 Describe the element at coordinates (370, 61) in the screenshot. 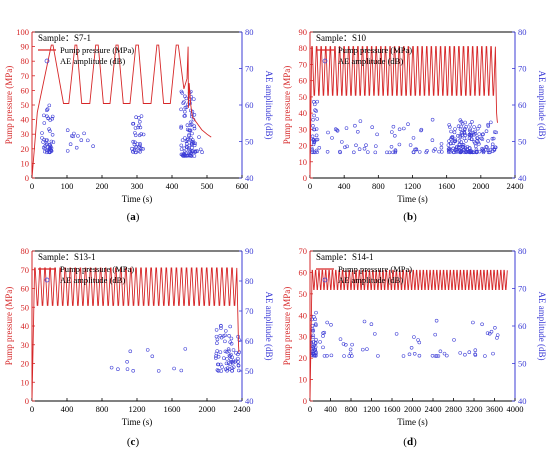

I see `legend-ae-amplitude-label: AE amplitude (dB)` at that location.